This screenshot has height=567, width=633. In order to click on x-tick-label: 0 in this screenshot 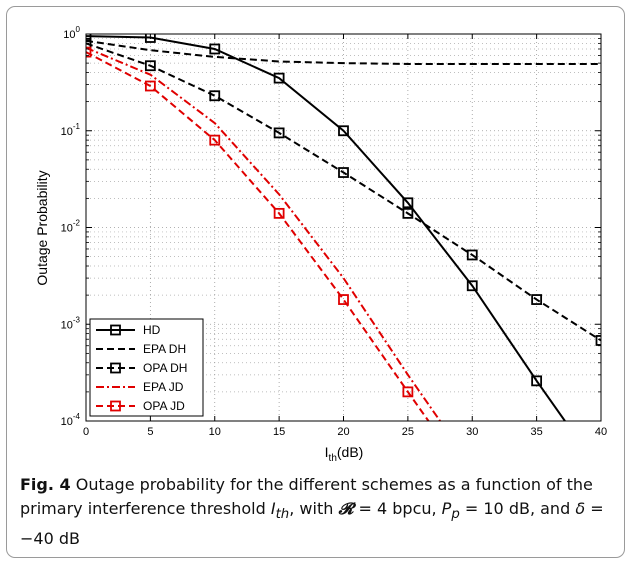, I will do `click(86, 432)`.